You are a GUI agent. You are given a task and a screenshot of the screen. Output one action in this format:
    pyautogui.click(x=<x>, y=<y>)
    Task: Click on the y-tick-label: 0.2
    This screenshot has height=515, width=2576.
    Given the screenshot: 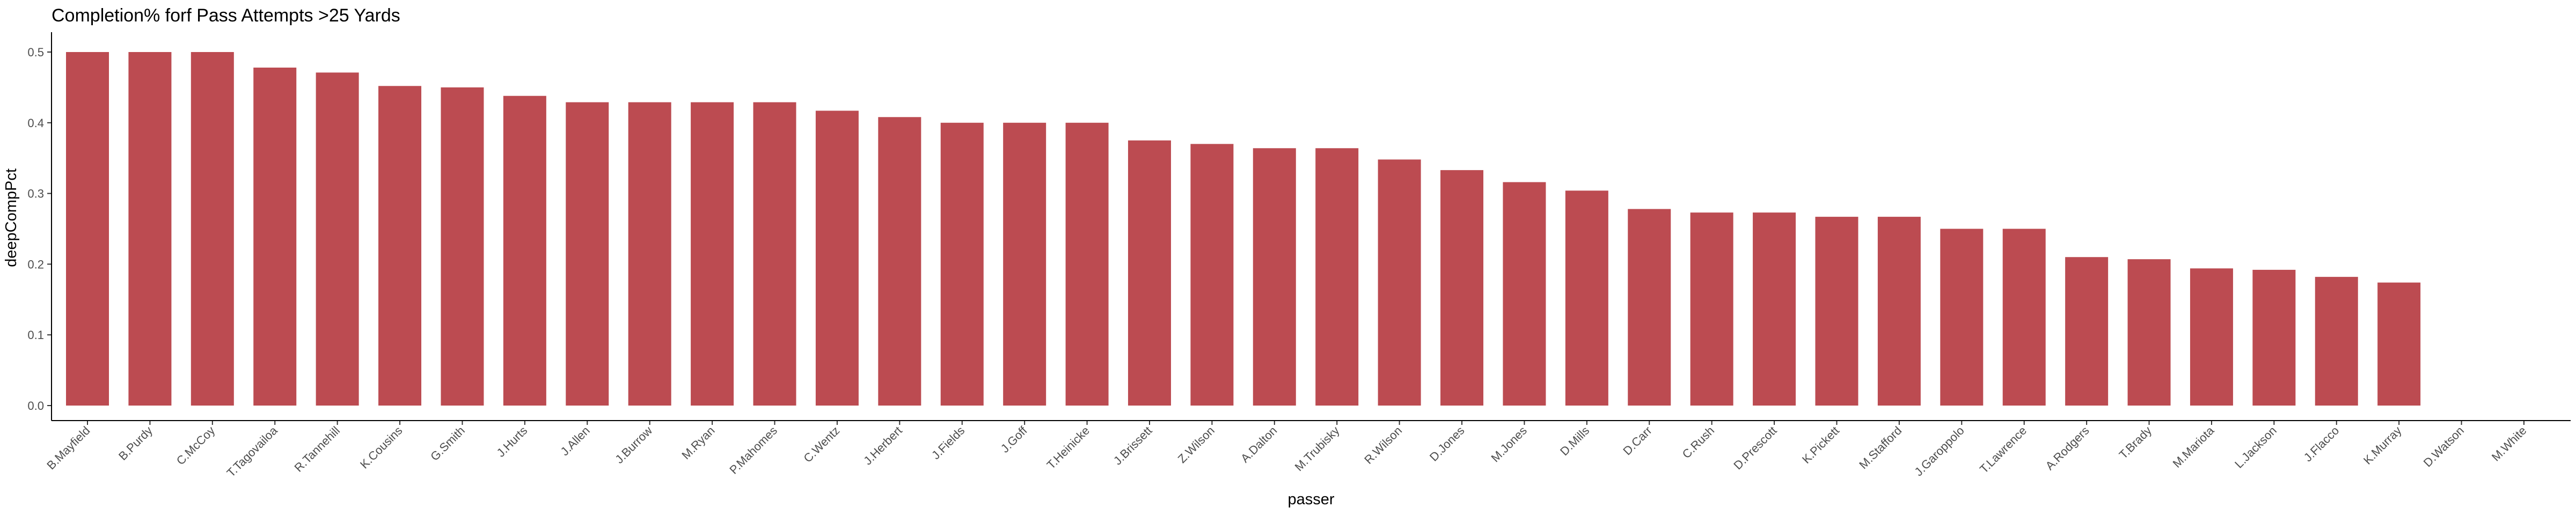 What is the action you would take?
    pyautogui.click(x=35, y=265)
    